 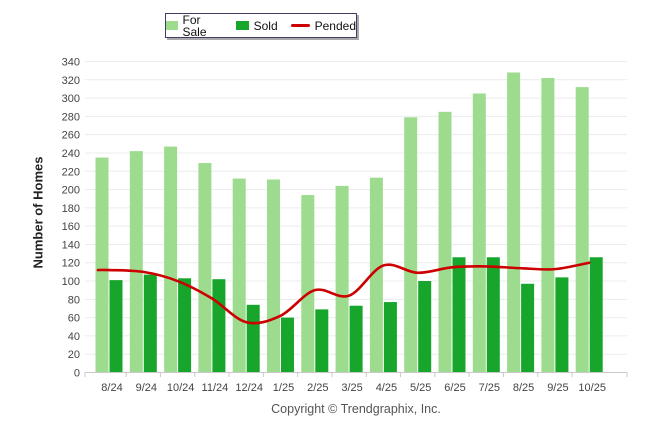 What do you see at coordinates (77, 374) in the screenshot?
I see `y-tick-label: 0` at bounding box center [77, 374].